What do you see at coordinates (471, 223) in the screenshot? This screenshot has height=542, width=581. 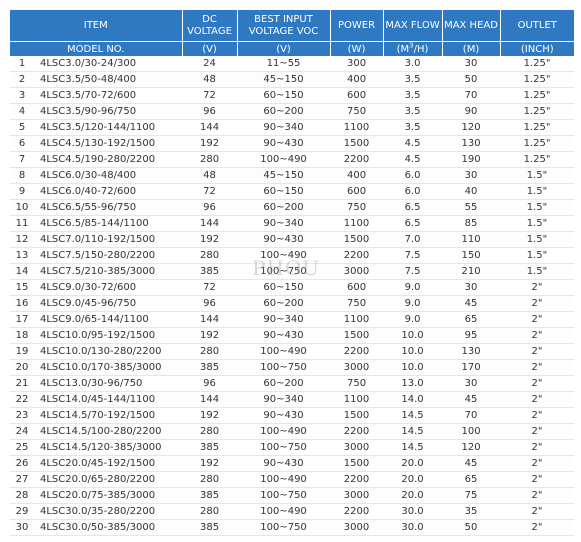 I see `max-head-cell: 85` at bounding box center [471, 223].